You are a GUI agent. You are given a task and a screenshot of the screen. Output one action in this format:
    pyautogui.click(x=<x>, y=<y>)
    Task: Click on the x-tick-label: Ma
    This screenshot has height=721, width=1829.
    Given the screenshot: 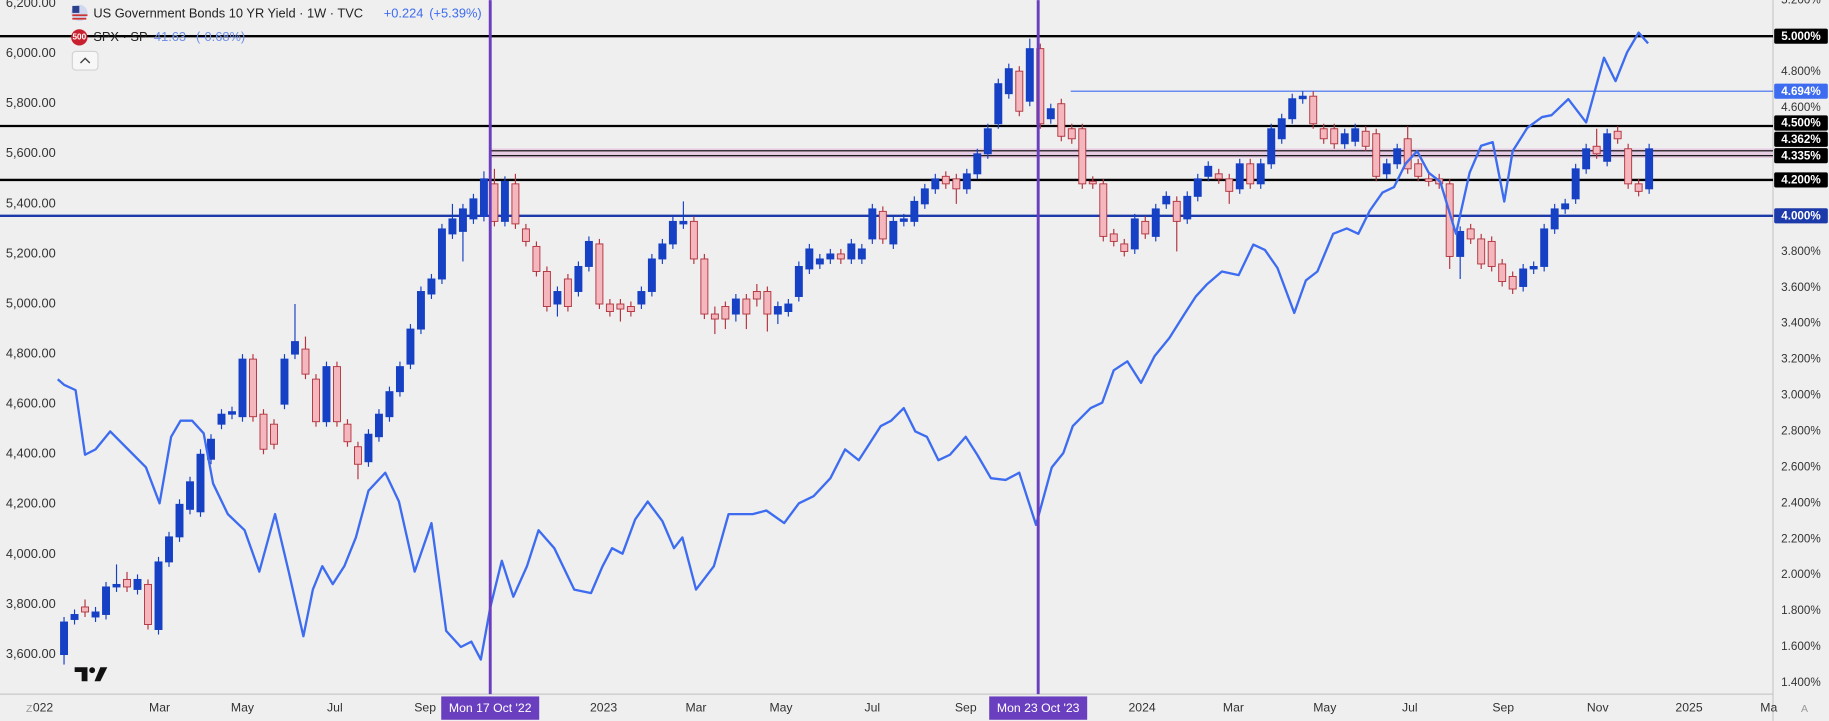 What is the action you would take?
    pyautogui.click(x=1768, y=707)
    